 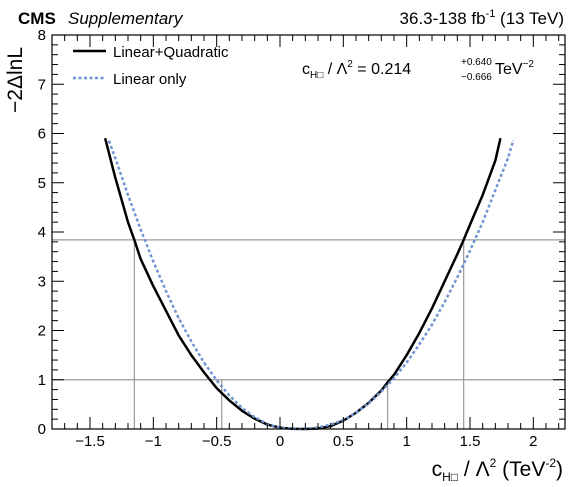 What do you see at coordinates (42, 281) in the screenshot?
I see `y-tick-label: 3` at bounding box center [42, 281].